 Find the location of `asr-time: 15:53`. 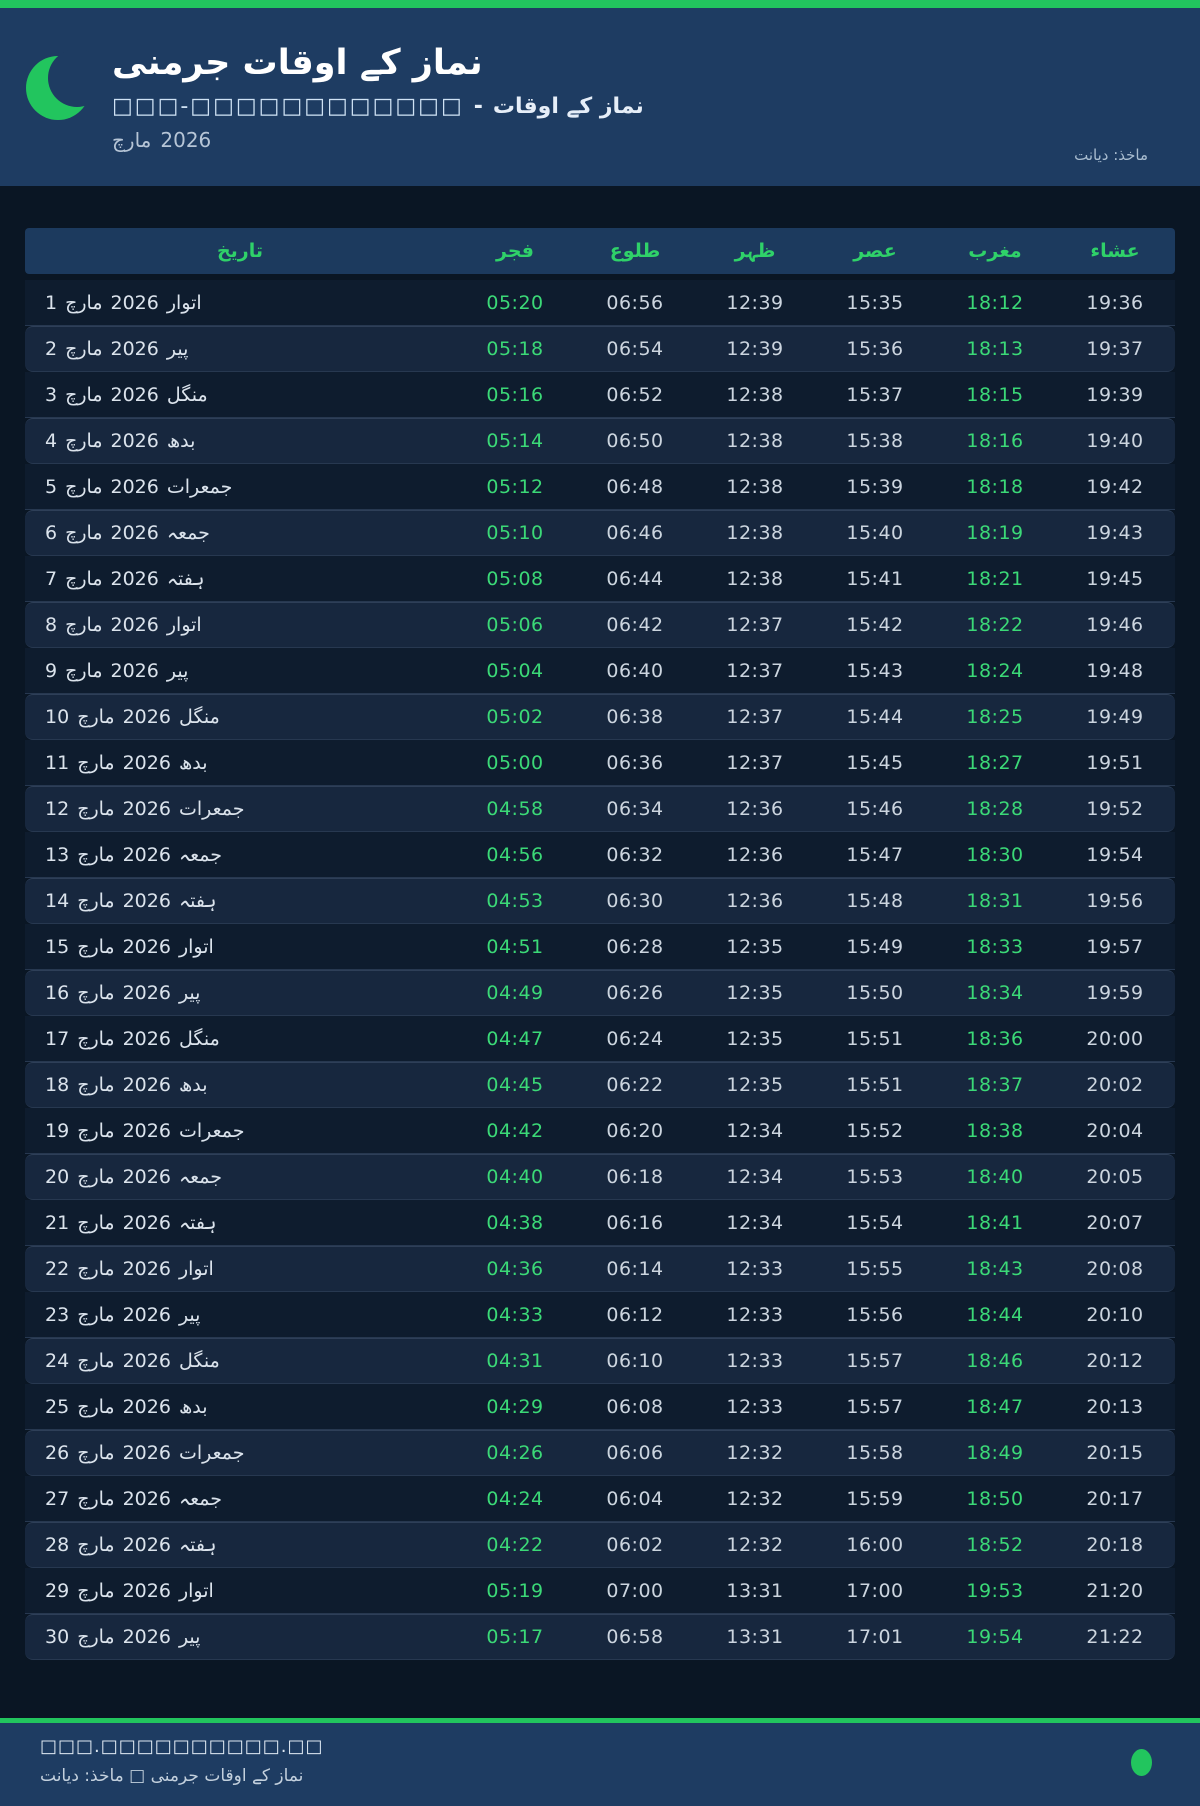

asr-time: 15:53 is located at coordinates (875, 1177).